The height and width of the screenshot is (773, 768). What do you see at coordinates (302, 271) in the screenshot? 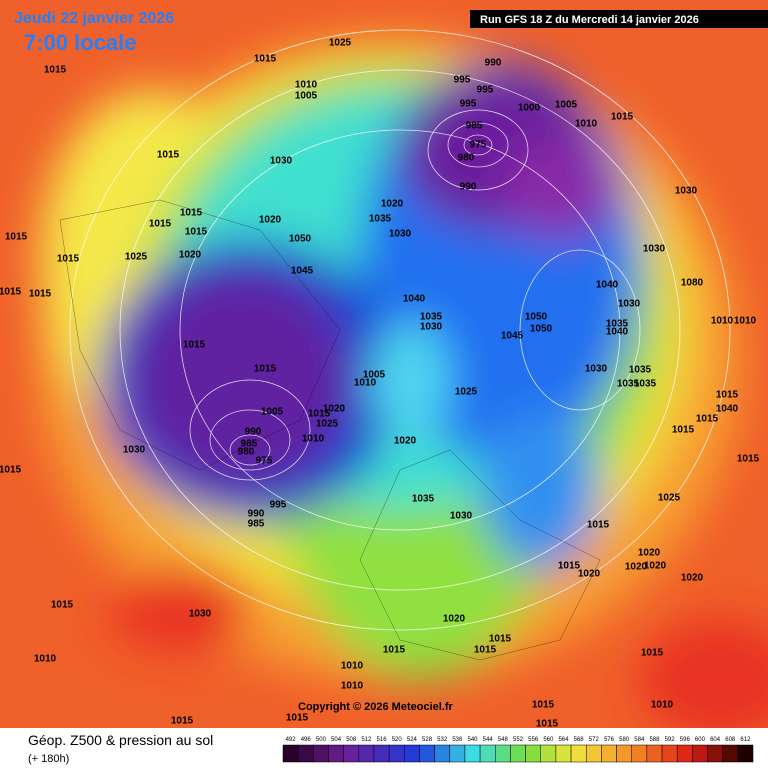
I see `isobar-label: 1045` at bounding box center [302, 271].